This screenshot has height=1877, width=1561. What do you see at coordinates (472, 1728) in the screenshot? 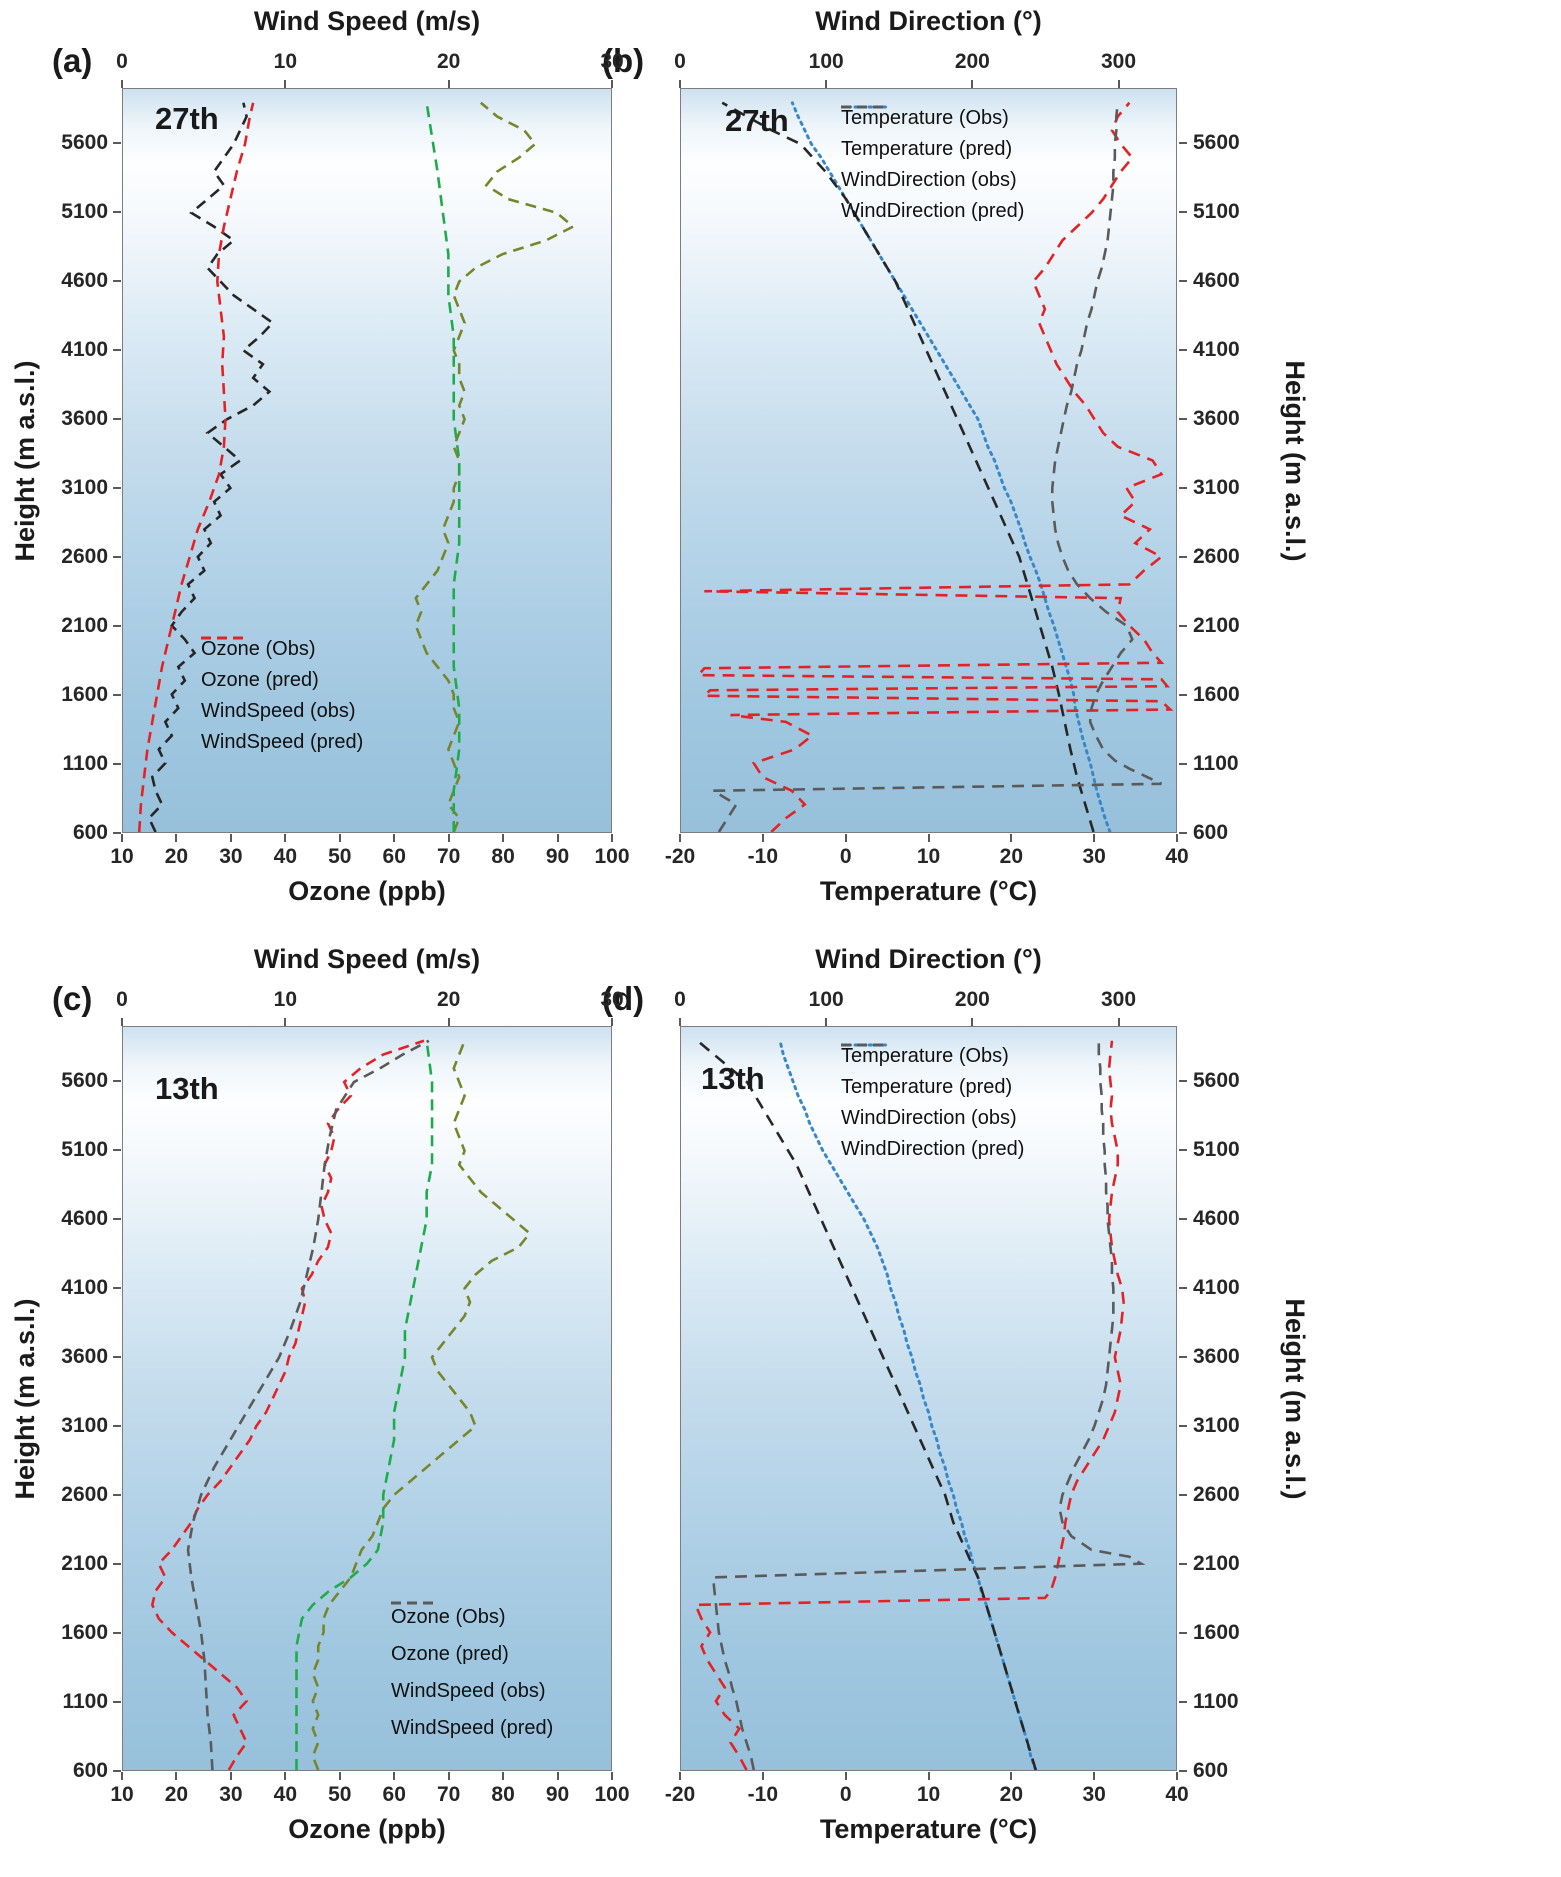
I see `legend-label: WindSpeed (pred)` at bounding box center [472, 1728].